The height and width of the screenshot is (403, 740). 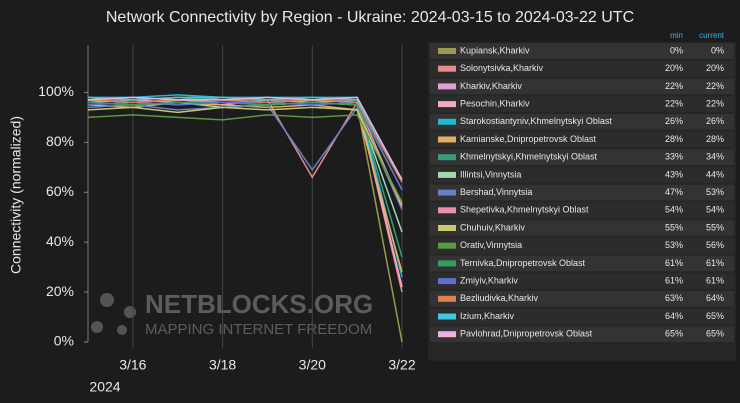 I want to click on legend-label: Solonytsivka,Kharkiv, so click(x=502, y=68).